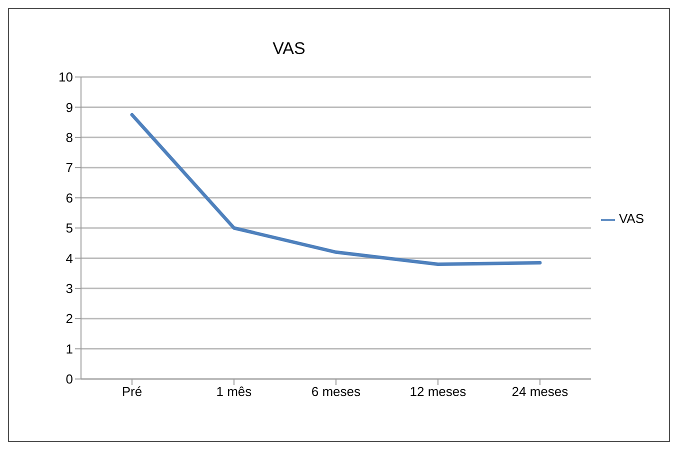  I want to click on y-tick-label: 0, so click(69, 379).